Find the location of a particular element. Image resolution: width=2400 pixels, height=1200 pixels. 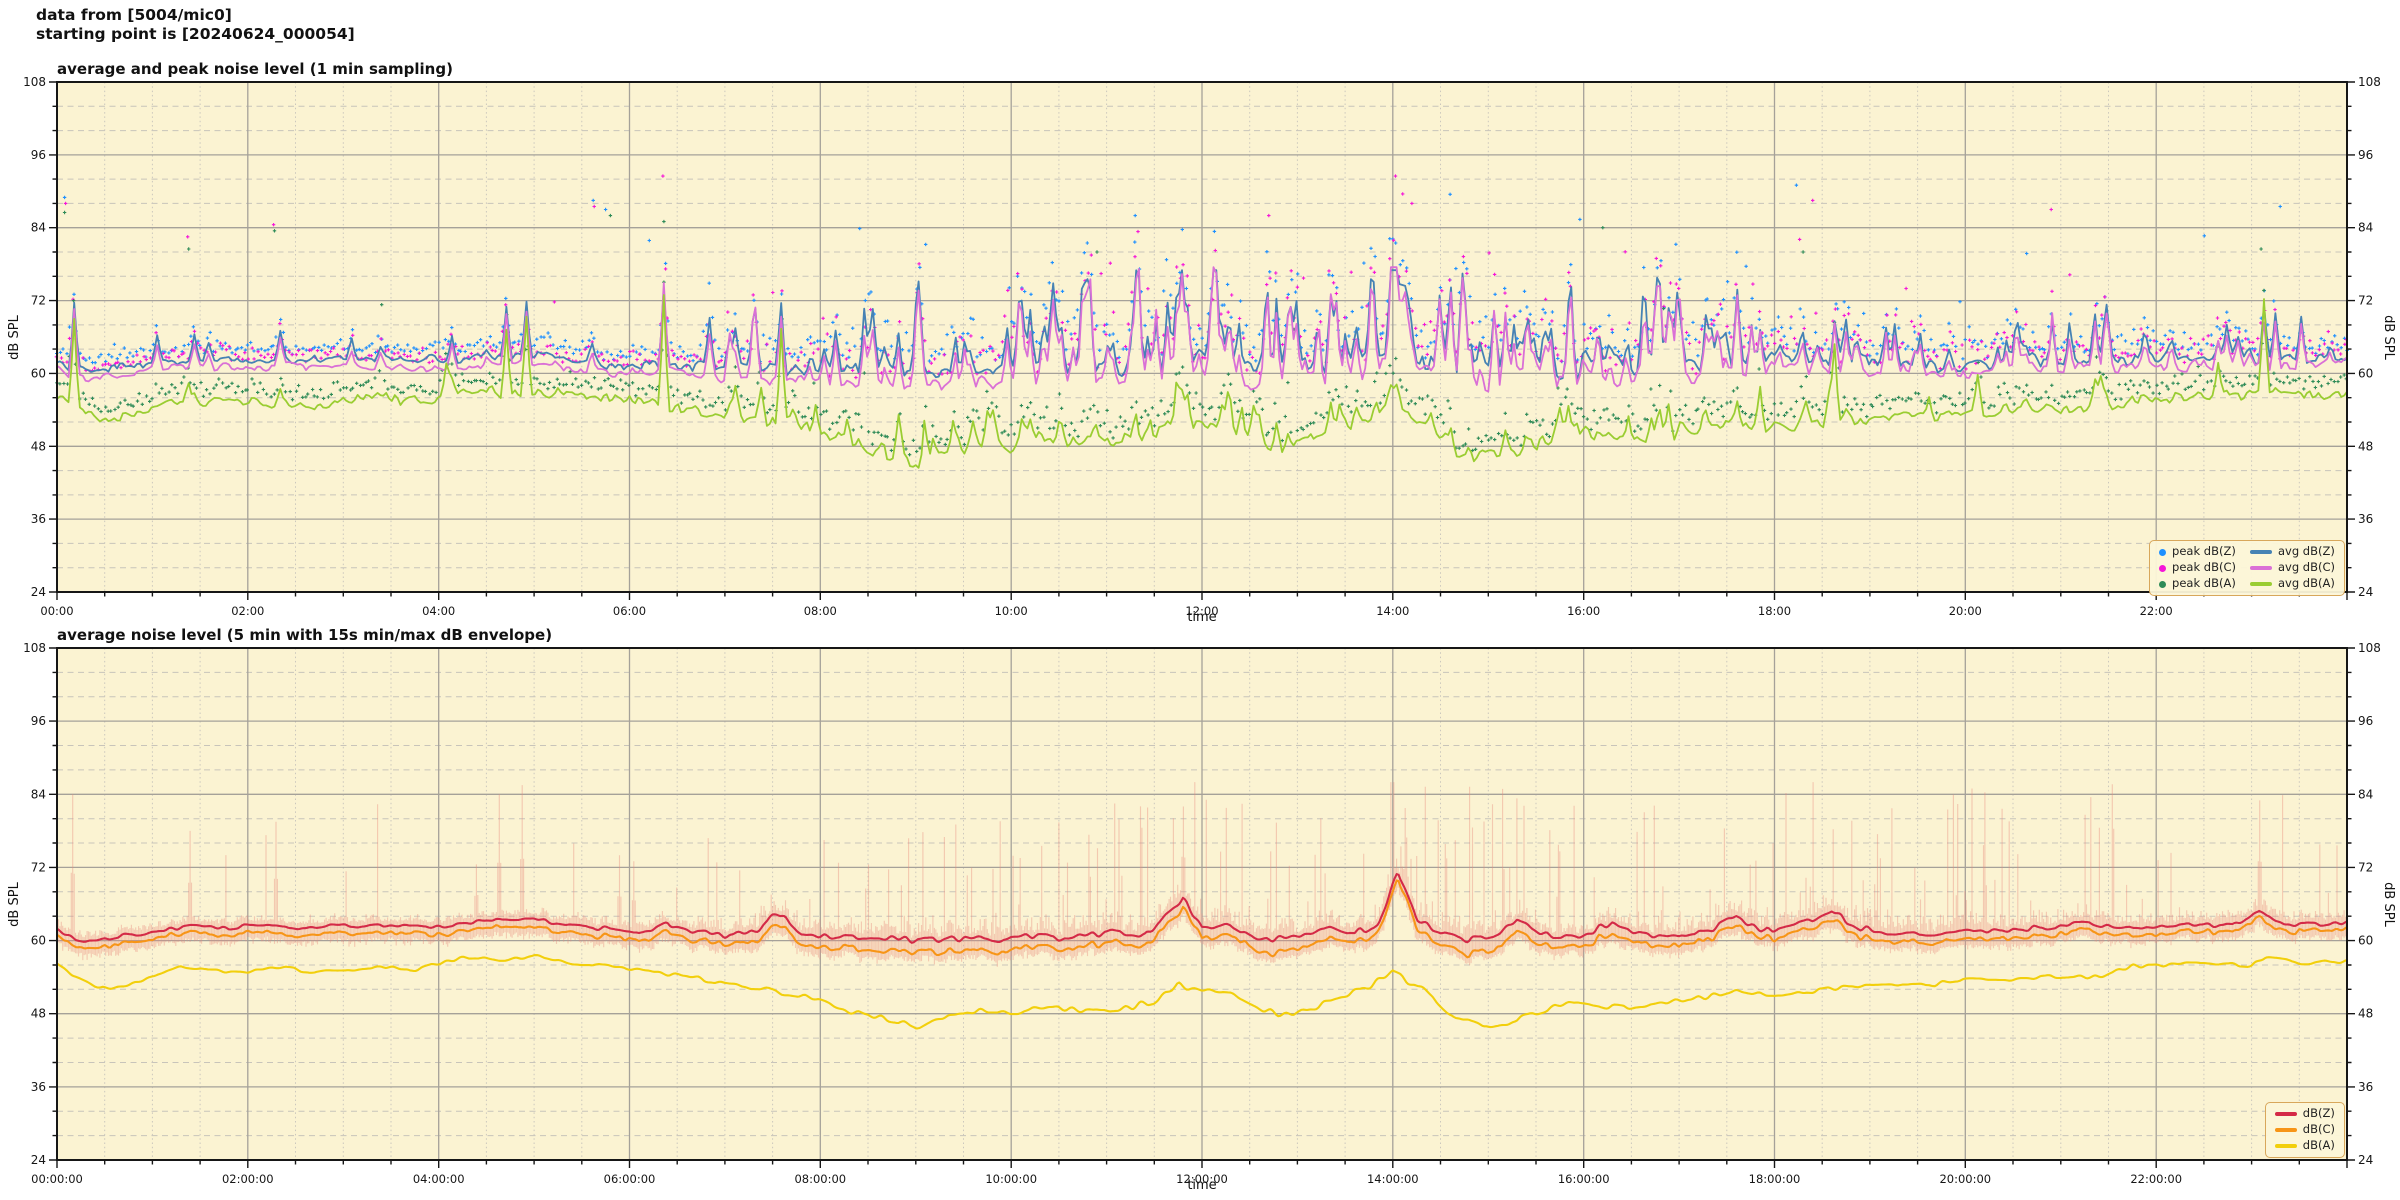

legend-item: dB(C) is located at coordinates (2304, 1129).